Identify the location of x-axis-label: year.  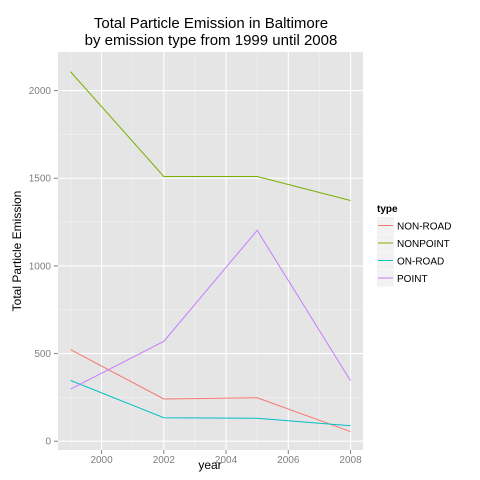
(209, 465).